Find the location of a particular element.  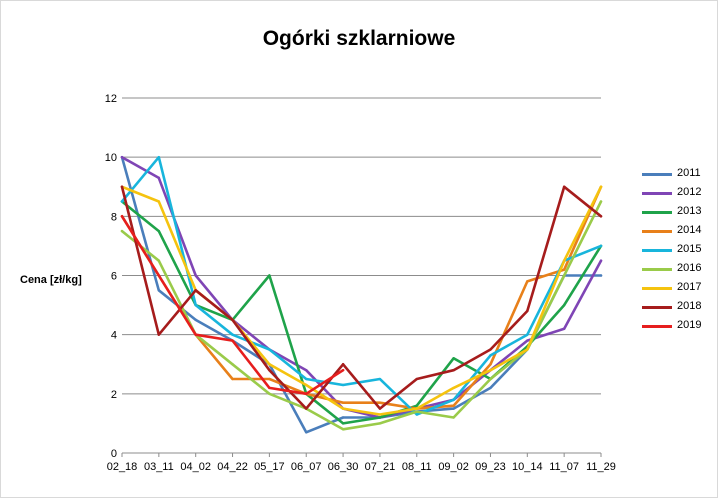

x-tick-label: 03_11 is located at coordinates (159, 467).